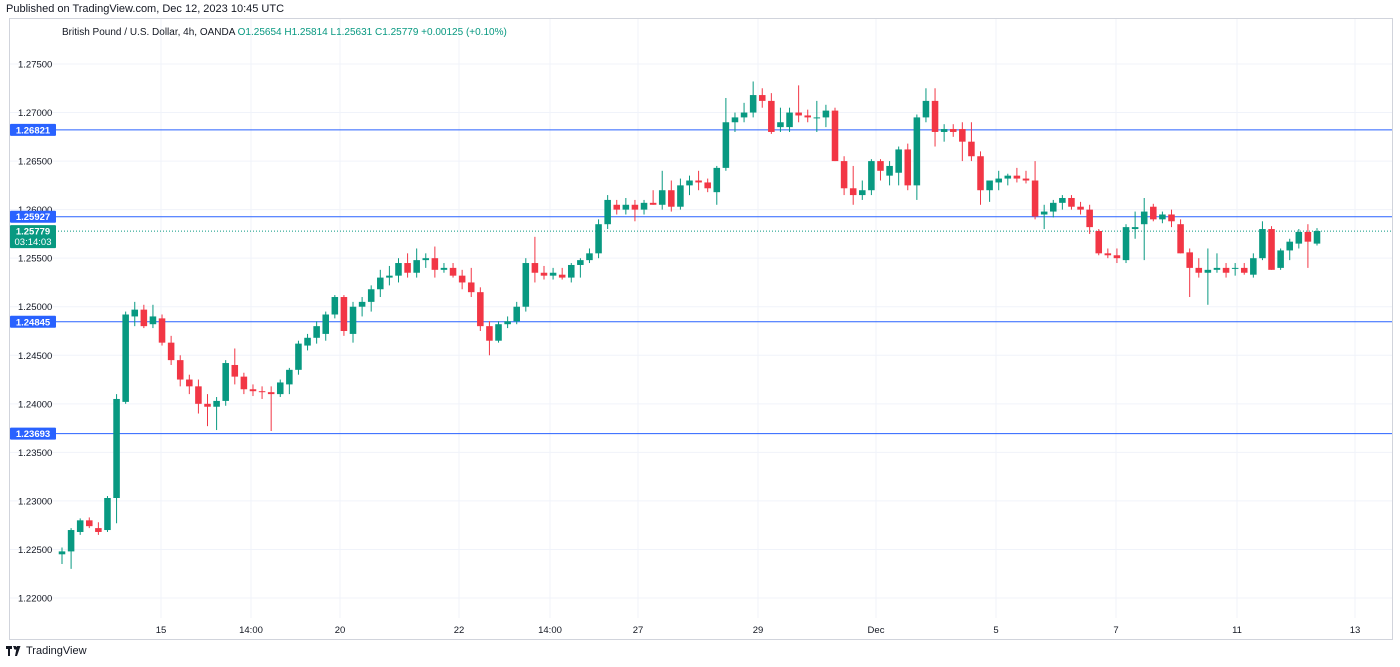 The height and width of the screenshot is (667, 1400). I want to click on line-price-label: 1.25927, so click(33, 217).